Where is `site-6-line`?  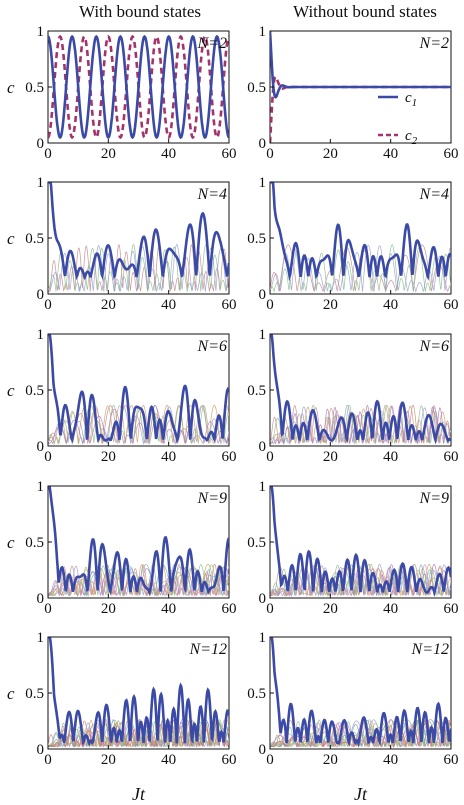
site-6-line is located at coordinates (138, 733).